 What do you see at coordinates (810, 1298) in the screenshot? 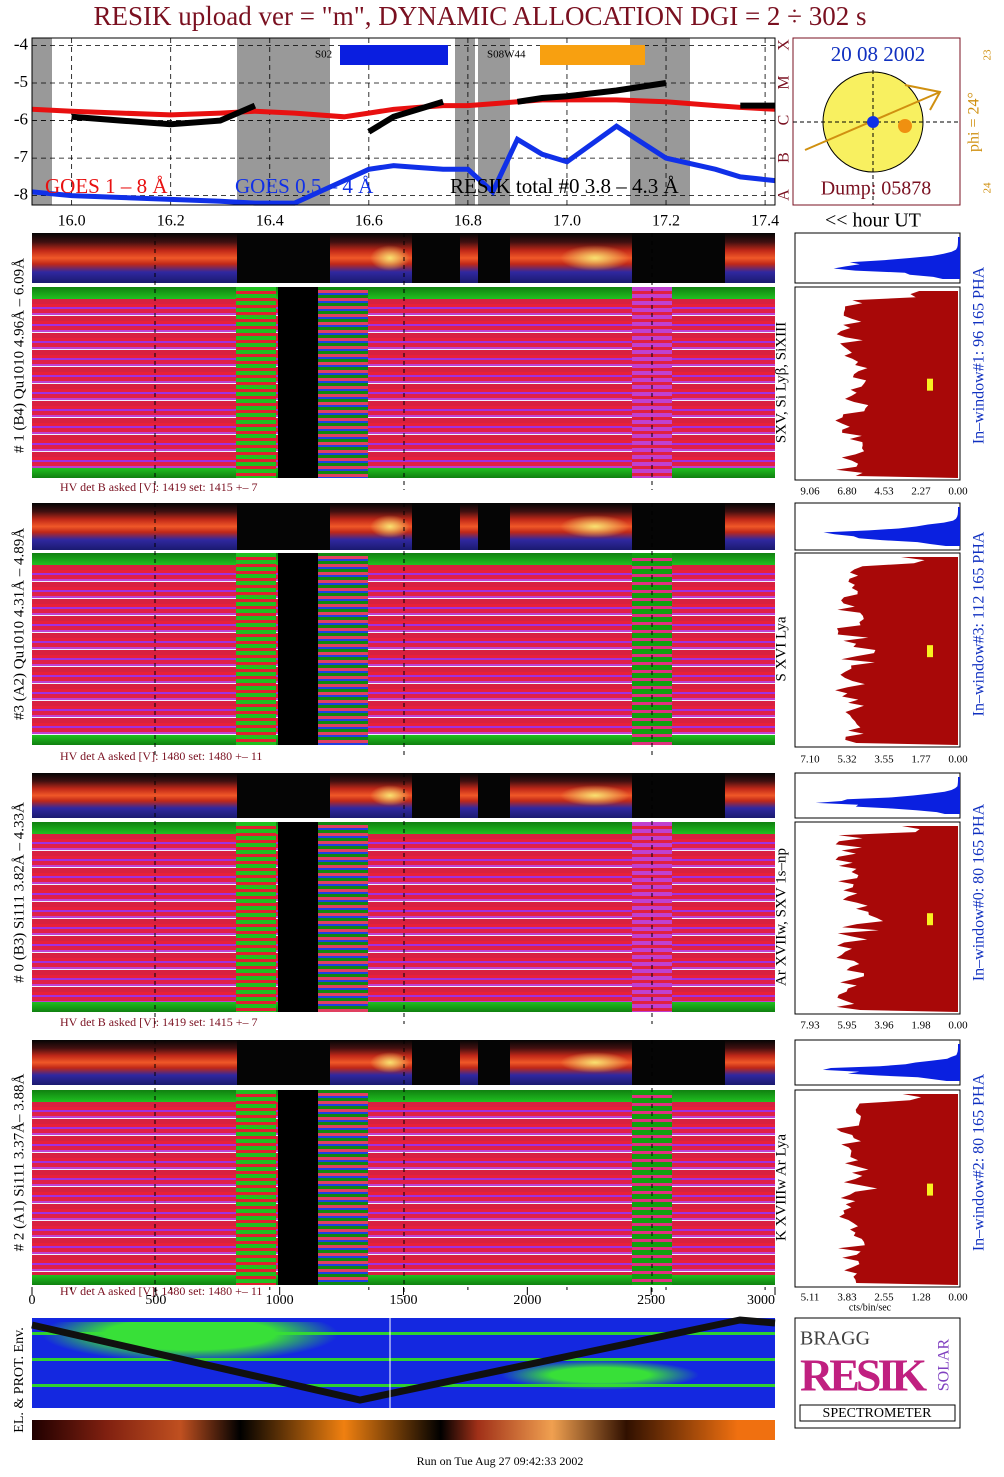
I see `pha-tick-label: 5.11` at bounding box center [810, 1298].